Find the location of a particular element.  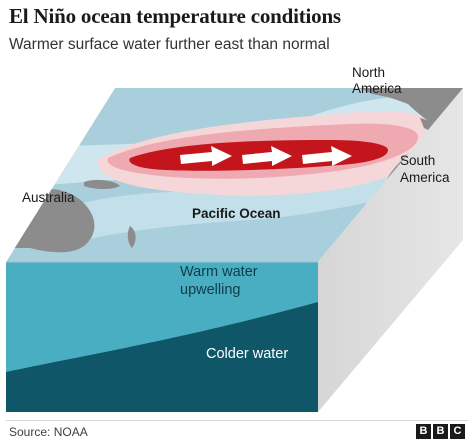

colder-water-label: Colder water is located at coordinates (247, 354).